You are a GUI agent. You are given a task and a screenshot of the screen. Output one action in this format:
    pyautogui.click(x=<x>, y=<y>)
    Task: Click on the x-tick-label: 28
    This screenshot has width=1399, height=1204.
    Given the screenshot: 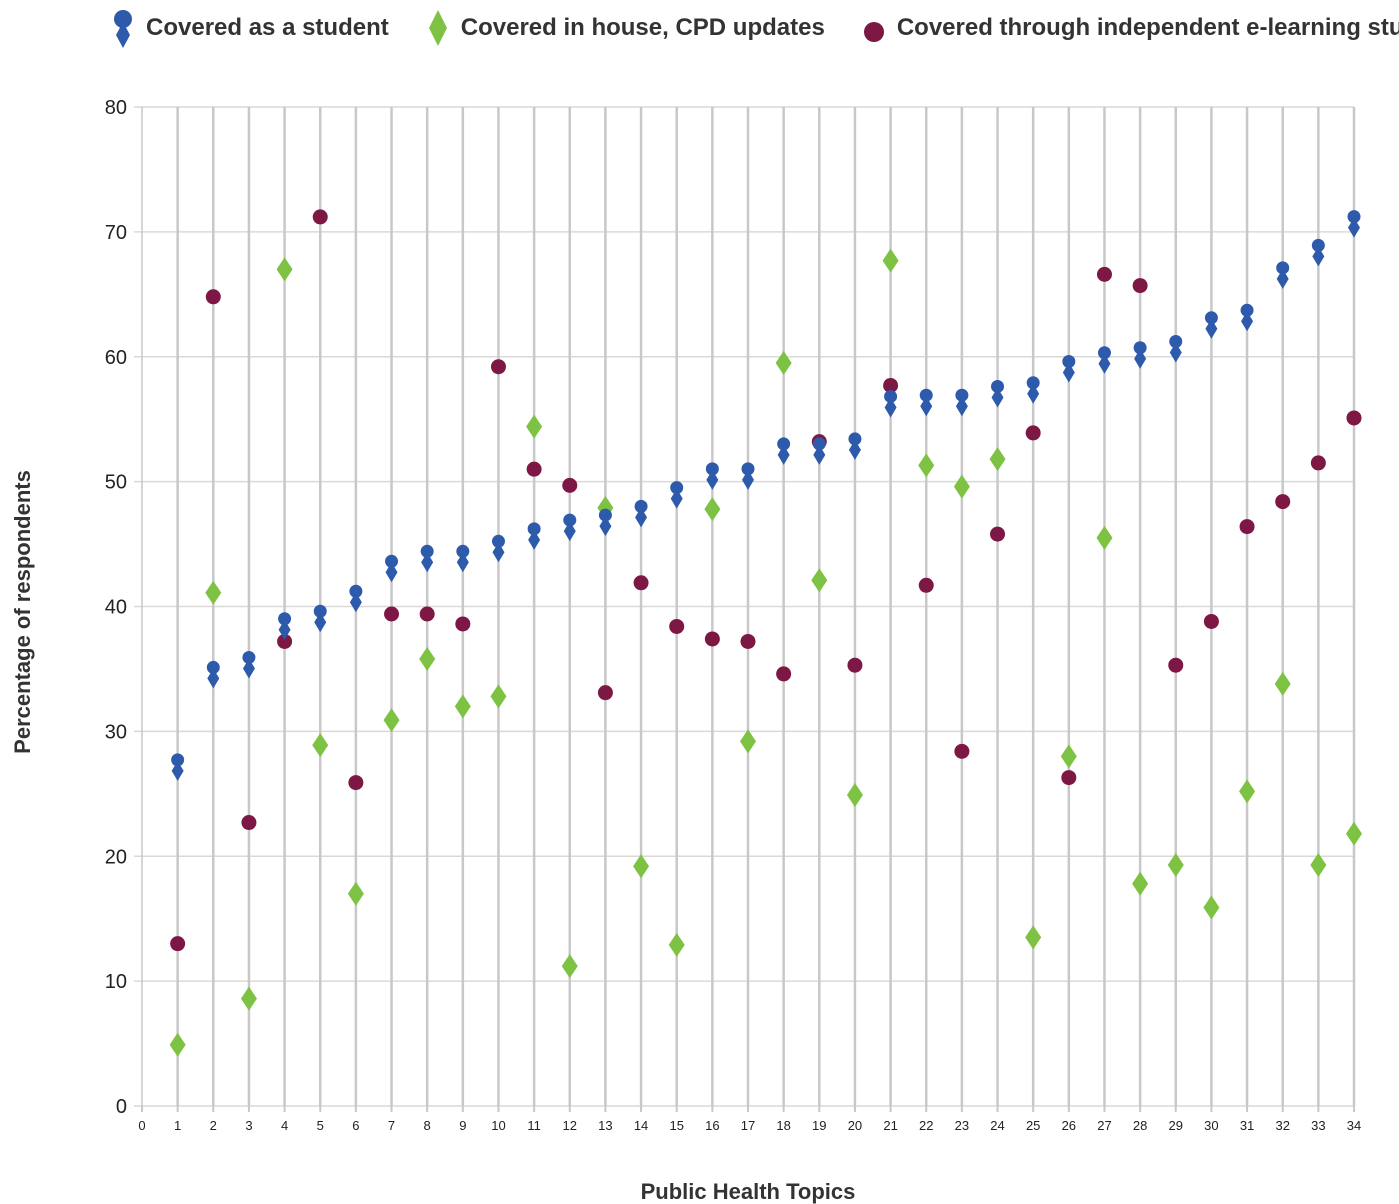 What is the action you would take?
    pyautogui.click(x=1140, y=1125)
    